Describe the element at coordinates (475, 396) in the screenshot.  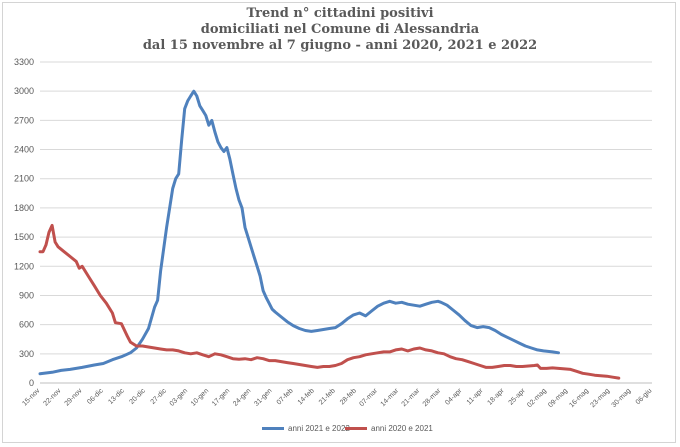
I see `x-tick-label: 11-apr` at that location.